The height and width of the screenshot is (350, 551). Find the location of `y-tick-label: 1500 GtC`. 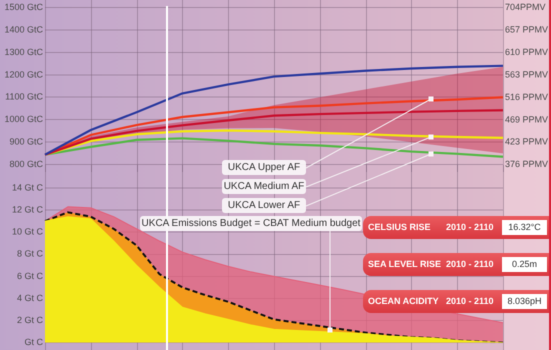

y-tick-label: 1500 GtC is located at coordinates (24, 7).